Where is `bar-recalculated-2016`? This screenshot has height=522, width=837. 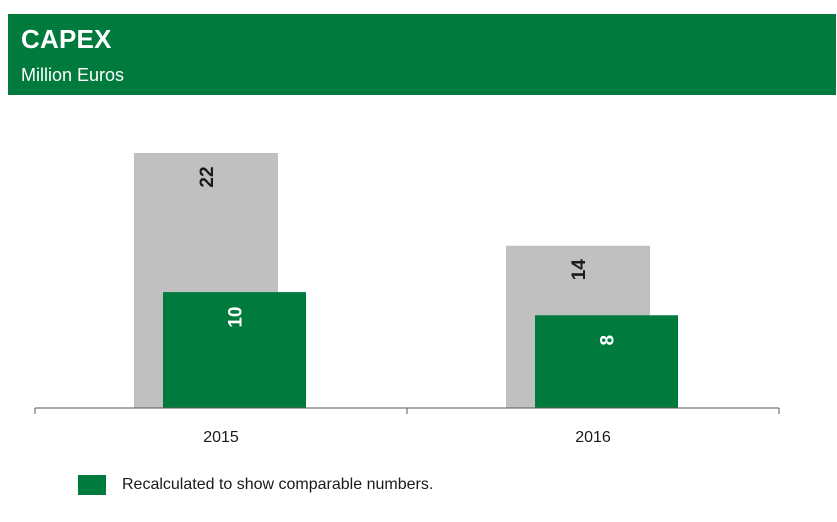 bar-recalculated-2016 is located at coordinates (606, 361).